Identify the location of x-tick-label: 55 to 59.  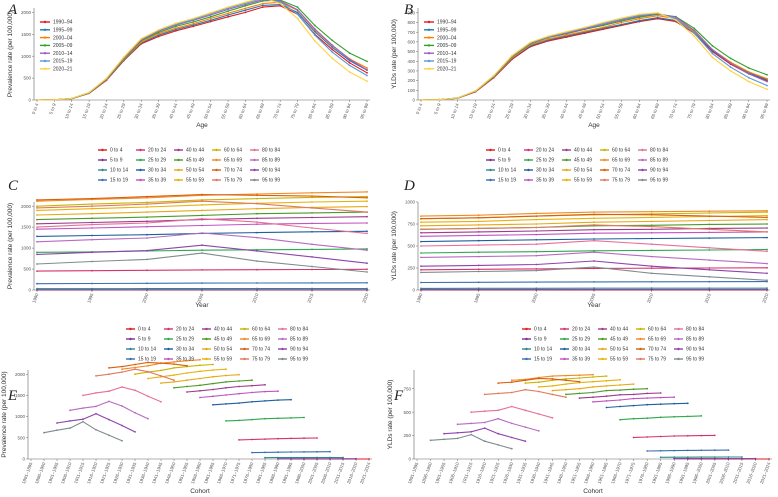
(618, 110).